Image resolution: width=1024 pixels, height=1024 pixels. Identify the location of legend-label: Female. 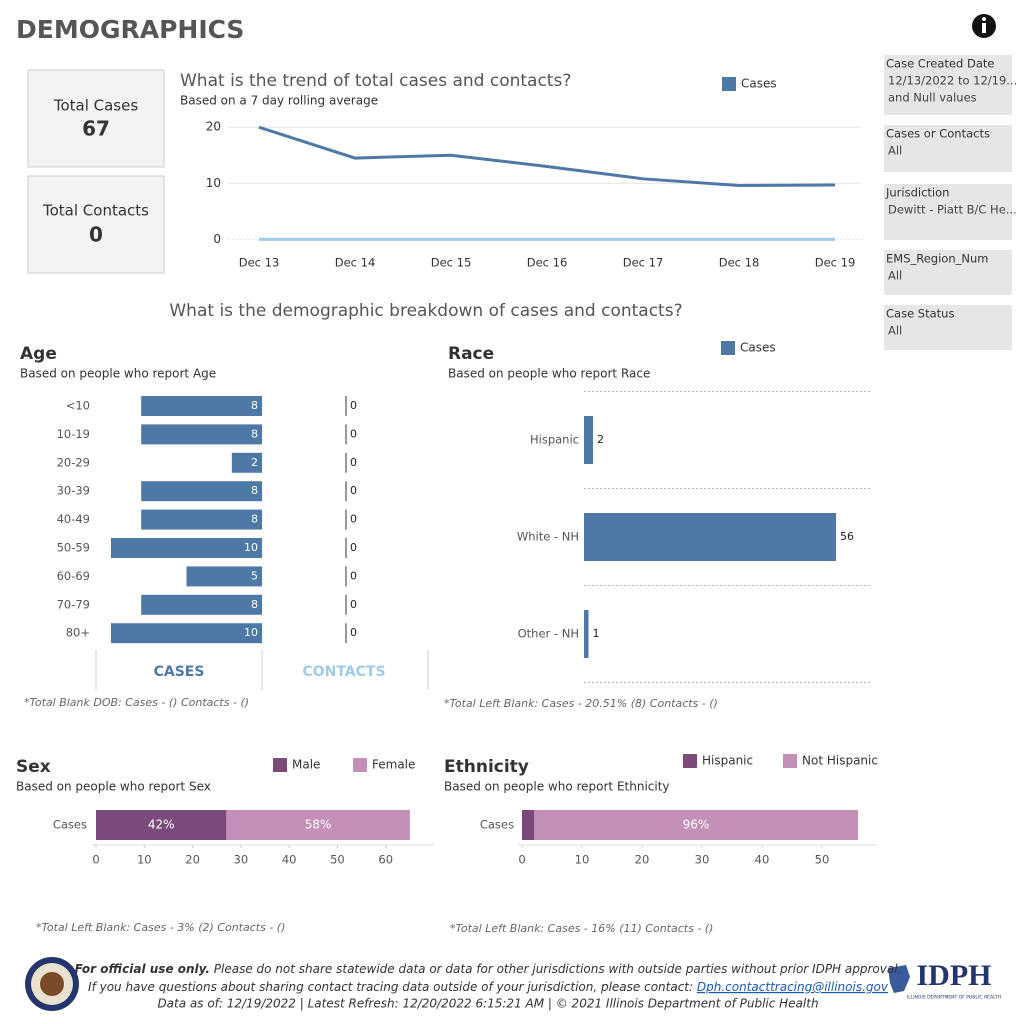
(393, 765).